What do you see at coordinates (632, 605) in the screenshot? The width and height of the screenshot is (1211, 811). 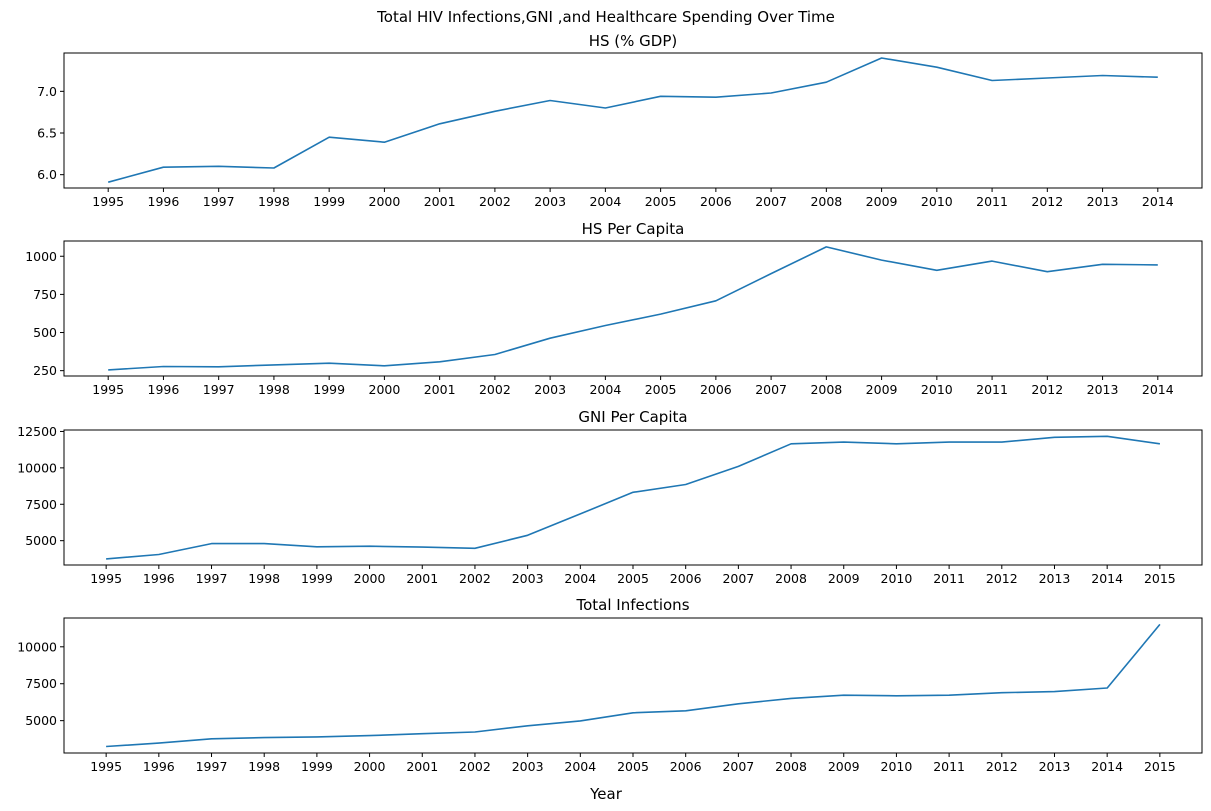 I see `subplot-title: Total Infections` at bounding box center [632, 605].